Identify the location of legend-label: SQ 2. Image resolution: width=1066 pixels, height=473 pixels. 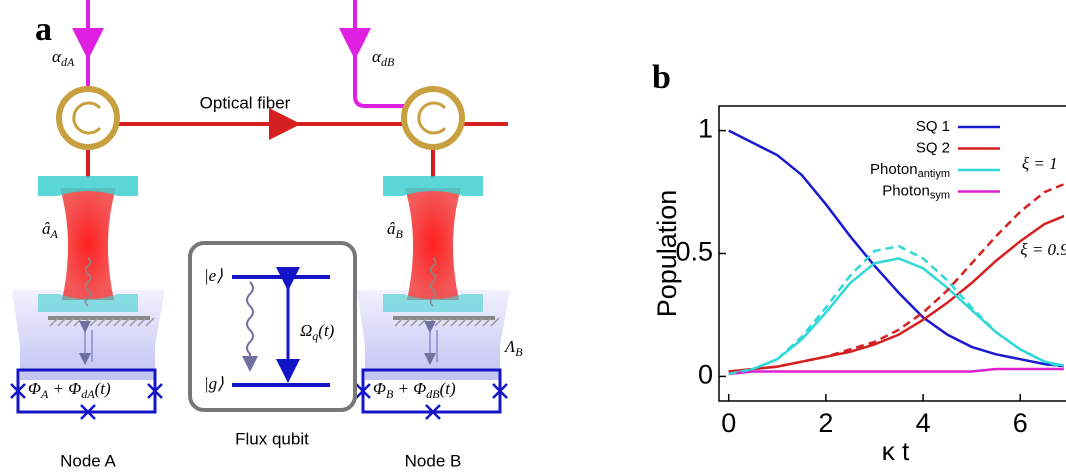
(933, 147).